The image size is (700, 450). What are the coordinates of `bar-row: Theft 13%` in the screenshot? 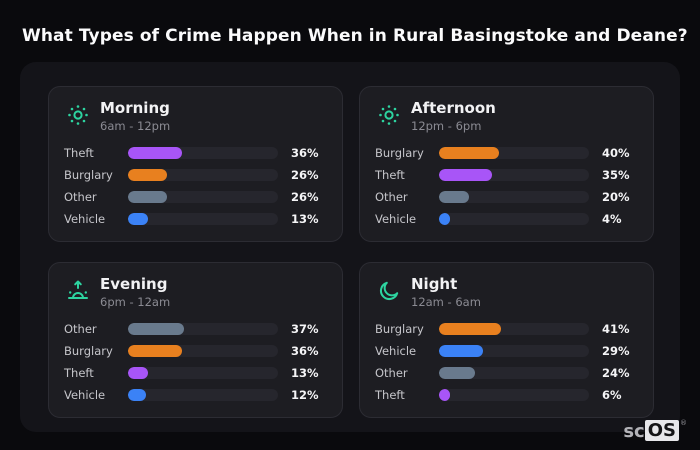 It's located at (195, 373).